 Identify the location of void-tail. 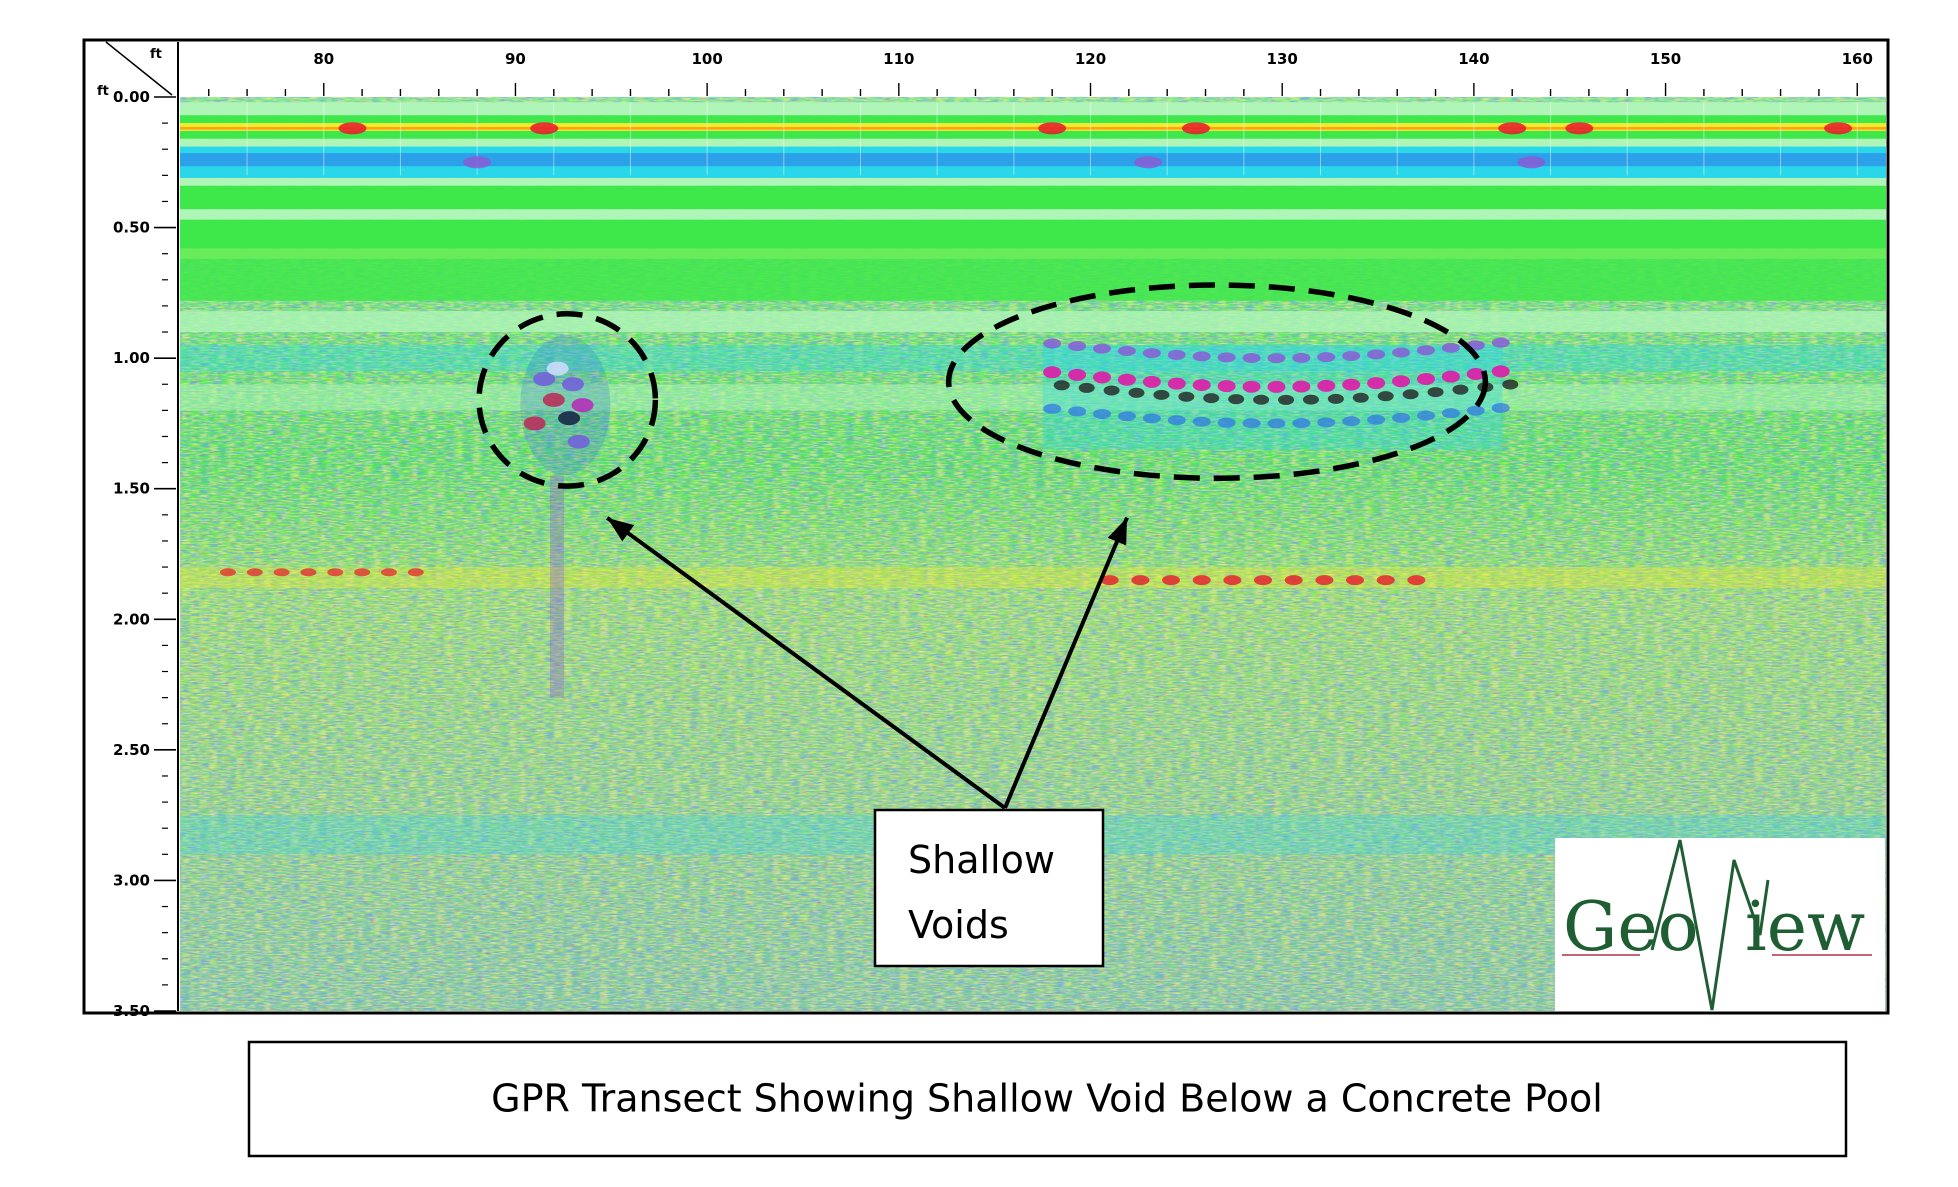
(556, 586).